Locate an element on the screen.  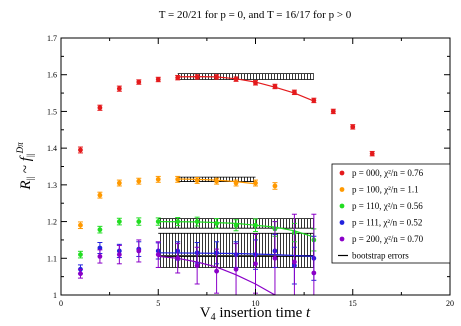
y-tick-label: 1.3 is located at coordinates (52, 185).